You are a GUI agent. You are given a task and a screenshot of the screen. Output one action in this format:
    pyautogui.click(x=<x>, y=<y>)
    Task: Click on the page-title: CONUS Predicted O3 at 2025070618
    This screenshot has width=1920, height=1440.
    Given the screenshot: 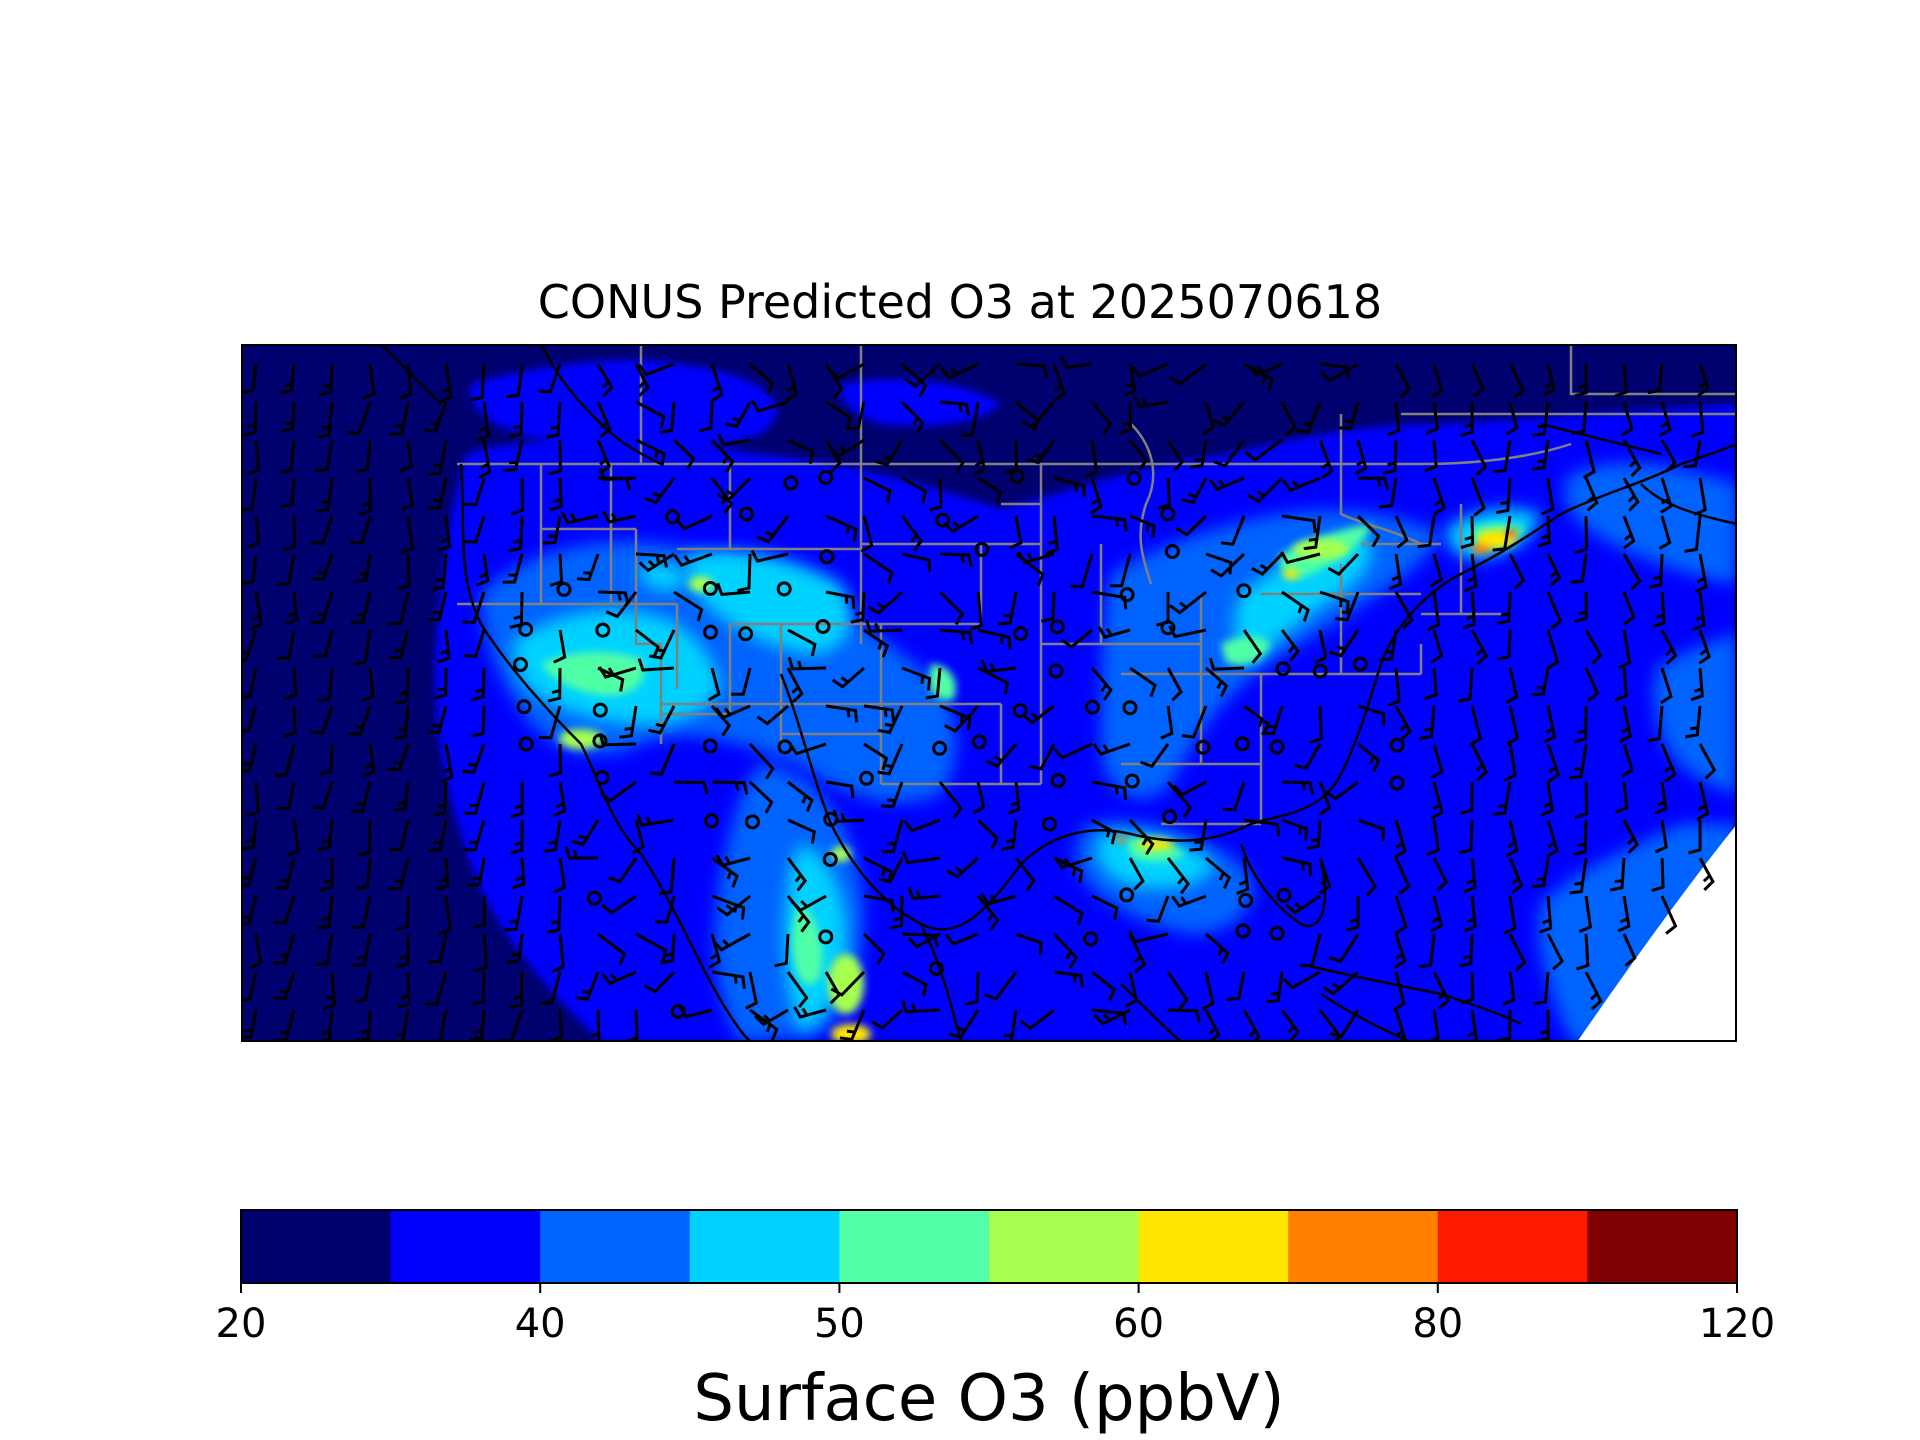 What is the action you would take?
    pyautogui.click(x=960, y=302)
    